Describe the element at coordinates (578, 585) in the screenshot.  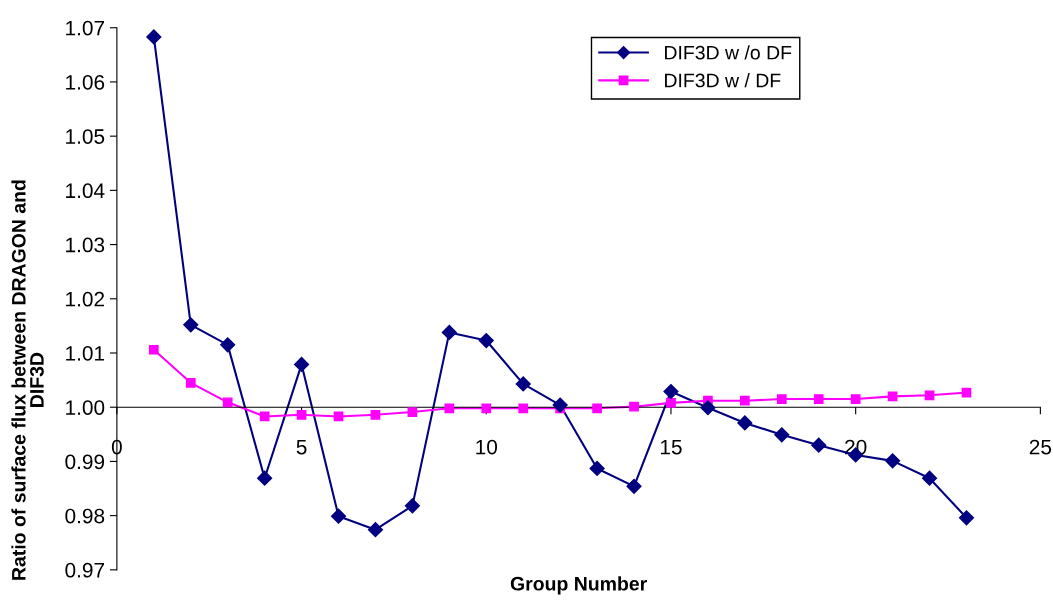
I see `x-axis-title: Group Number` at that location.